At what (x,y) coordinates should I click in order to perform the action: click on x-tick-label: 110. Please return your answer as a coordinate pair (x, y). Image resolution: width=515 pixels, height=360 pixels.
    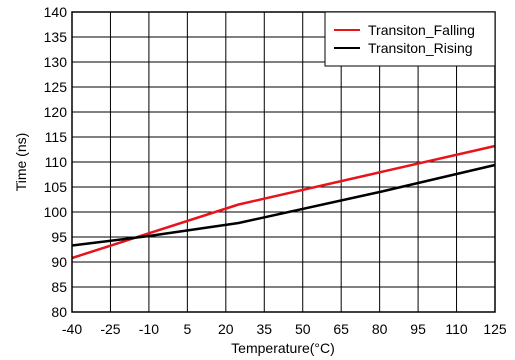
    Looking at the image, I should click on (456, 329).